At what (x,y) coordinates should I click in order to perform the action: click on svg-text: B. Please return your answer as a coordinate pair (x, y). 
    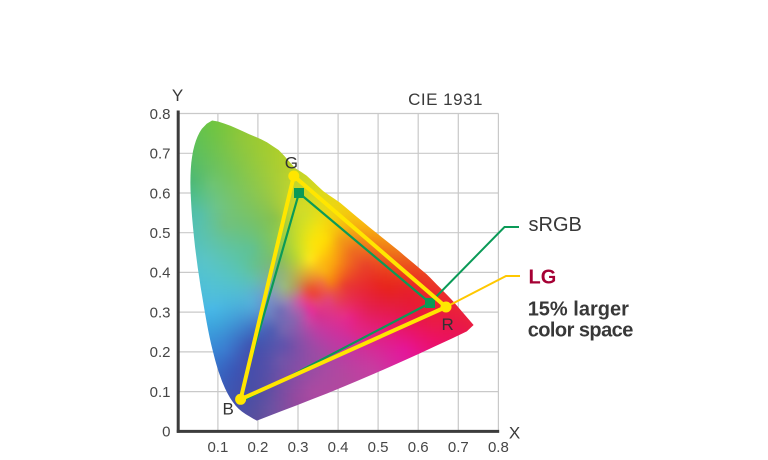
    Looking at the image, I should click on (228, 409).